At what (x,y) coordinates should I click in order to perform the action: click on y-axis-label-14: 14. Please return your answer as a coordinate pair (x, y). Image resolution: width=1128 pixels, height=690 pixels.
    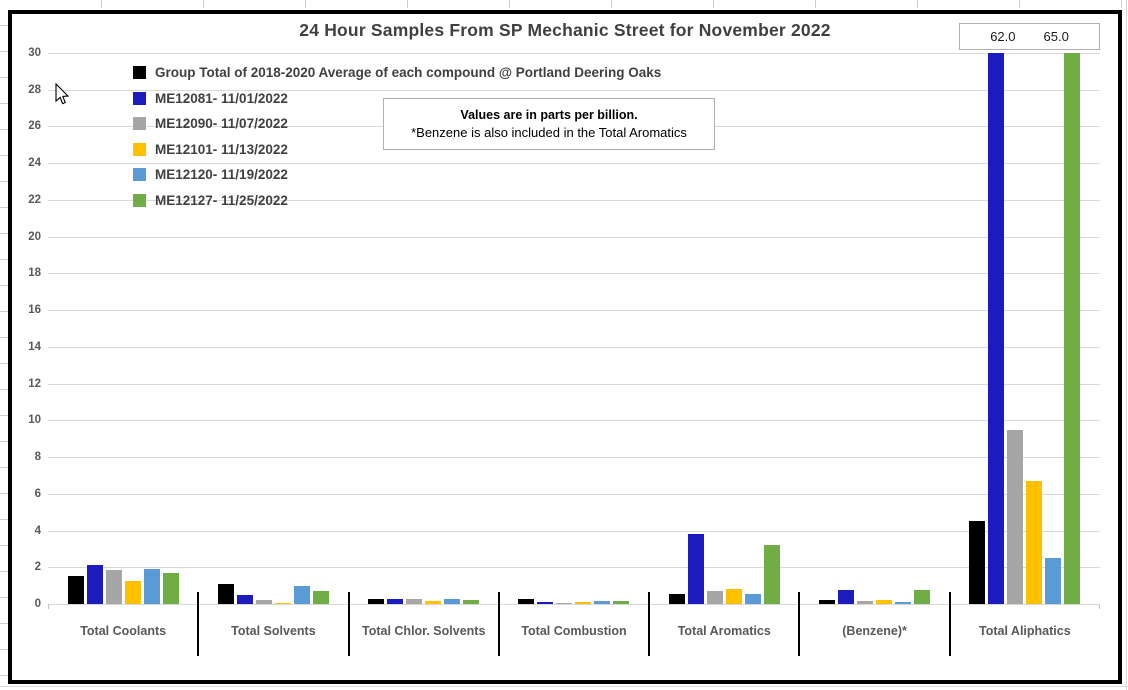
    Looking at the image, I should click on (34, 346).